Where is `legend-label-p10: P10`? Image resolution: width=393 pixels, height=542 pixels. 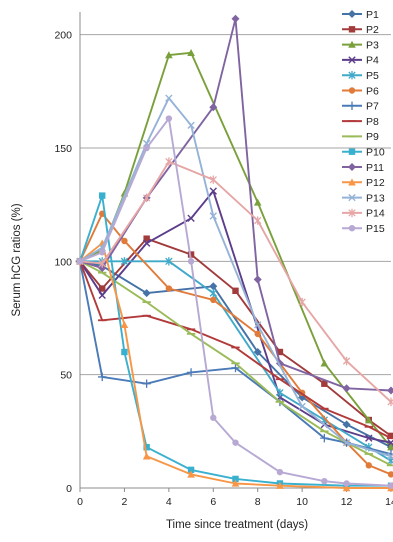 legend-label-p10: P10 is located at coordinates (375, 153).